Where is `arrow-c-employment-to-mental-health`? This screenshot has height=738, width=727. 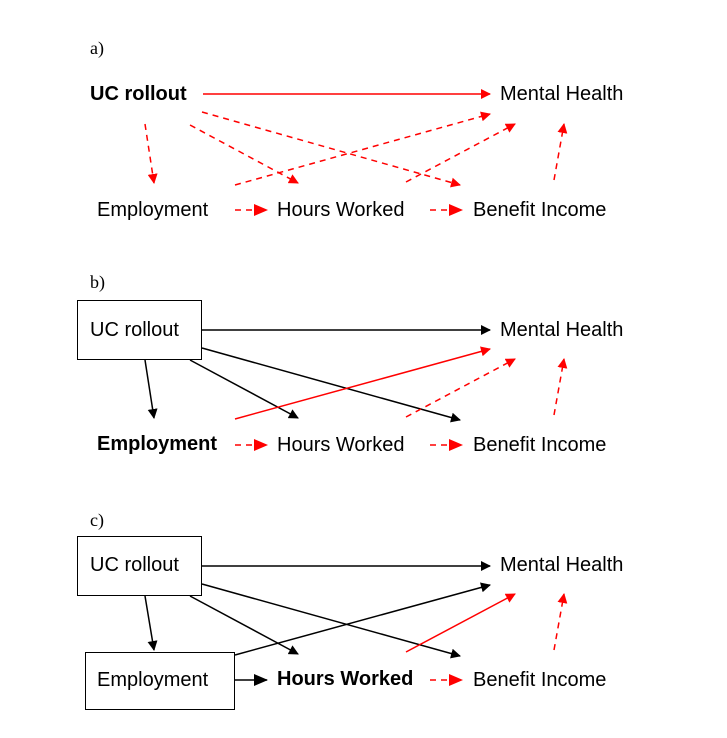
arrow-c-employment-to-mental-health is located at coordinates (362, 619).